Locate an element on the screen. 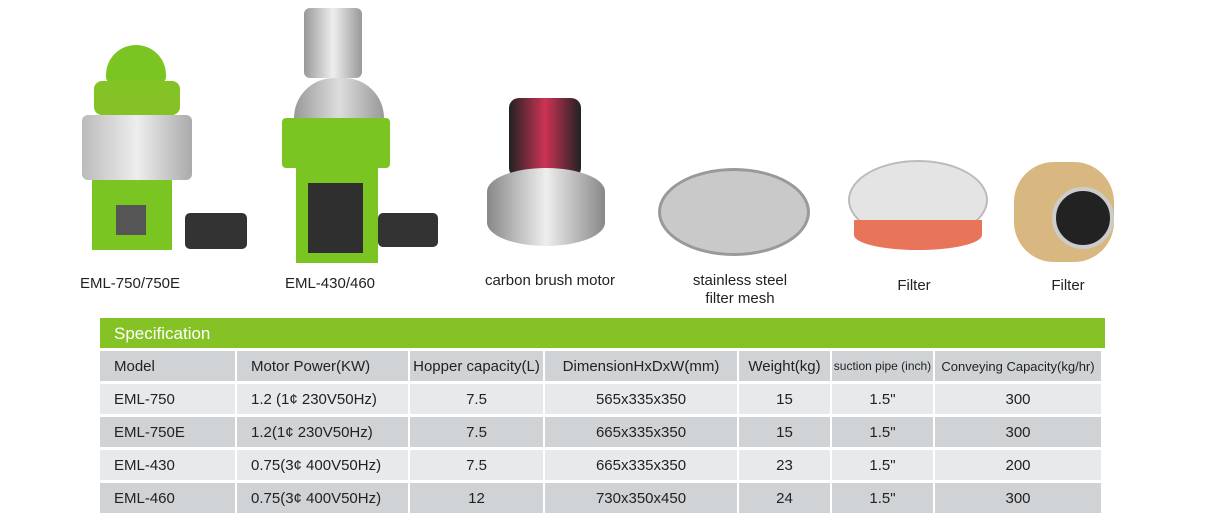 This screenshot has width=1206, height=521. header-cell: DimensionHxDxW(mm) is located at coordinates (641, 366).